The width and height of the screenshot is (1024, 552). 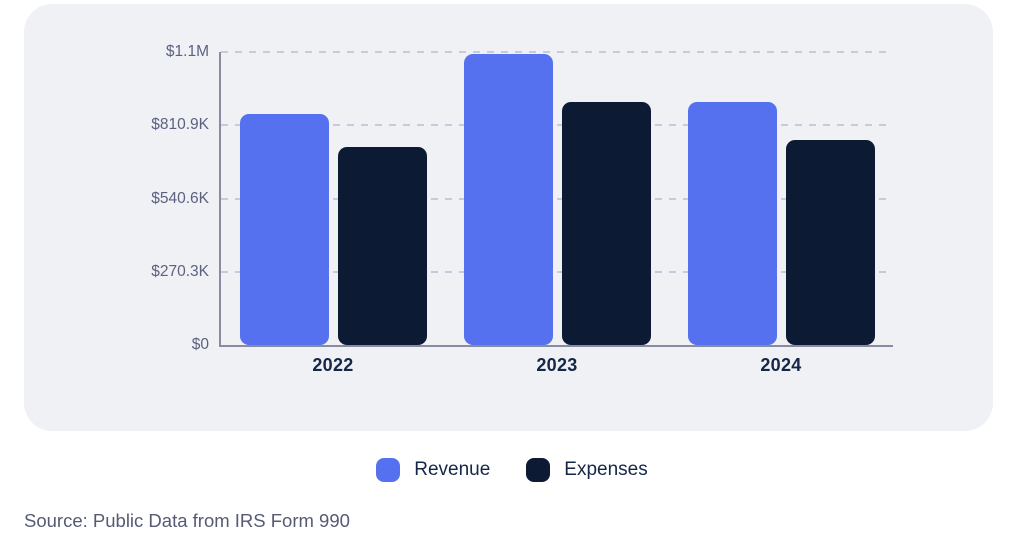 I want to click on y-axis-tick-label: $270.3K, so click(x=180, y=271).